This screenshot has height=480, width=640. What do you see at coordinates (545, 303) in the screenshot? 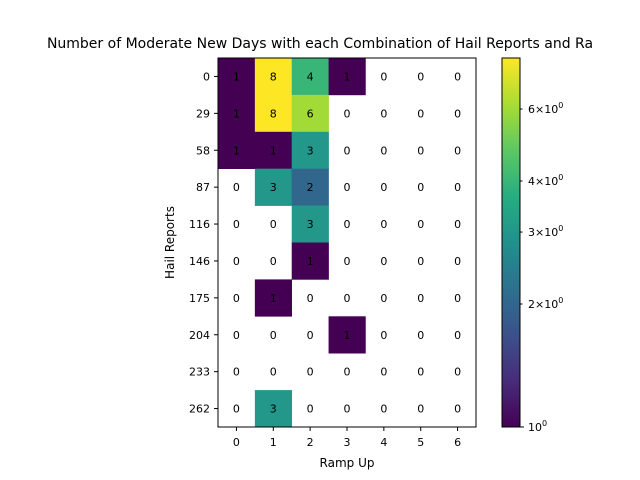
I see `colorbar-tick-label: 2×100` at bounding box center [545, 303].